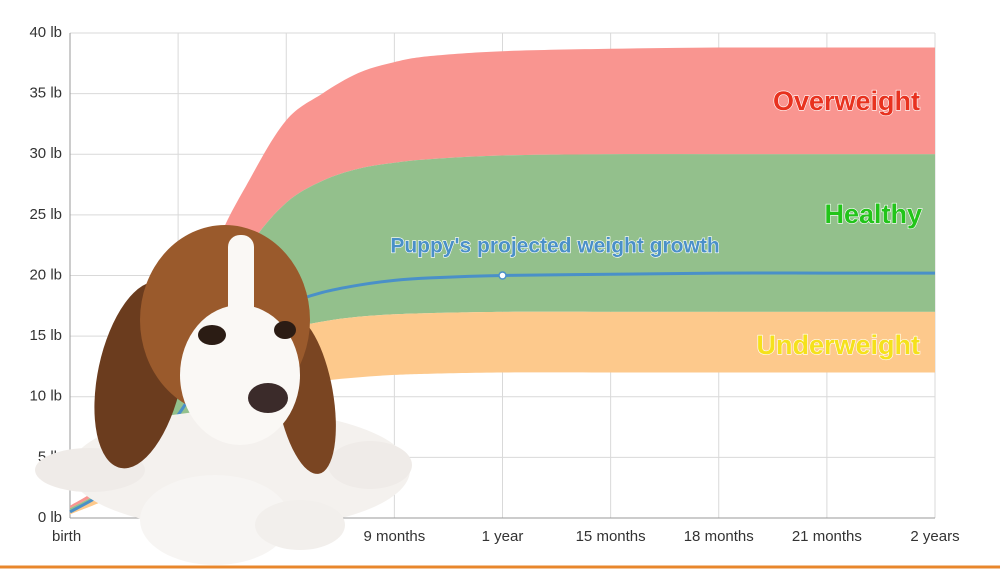 This screenshot has width=1000, height=570. What do you see at coordinates (45, 153) in the screenshot?
I see `y-tick-label: 30 lb` at bounding box center [45, 153].